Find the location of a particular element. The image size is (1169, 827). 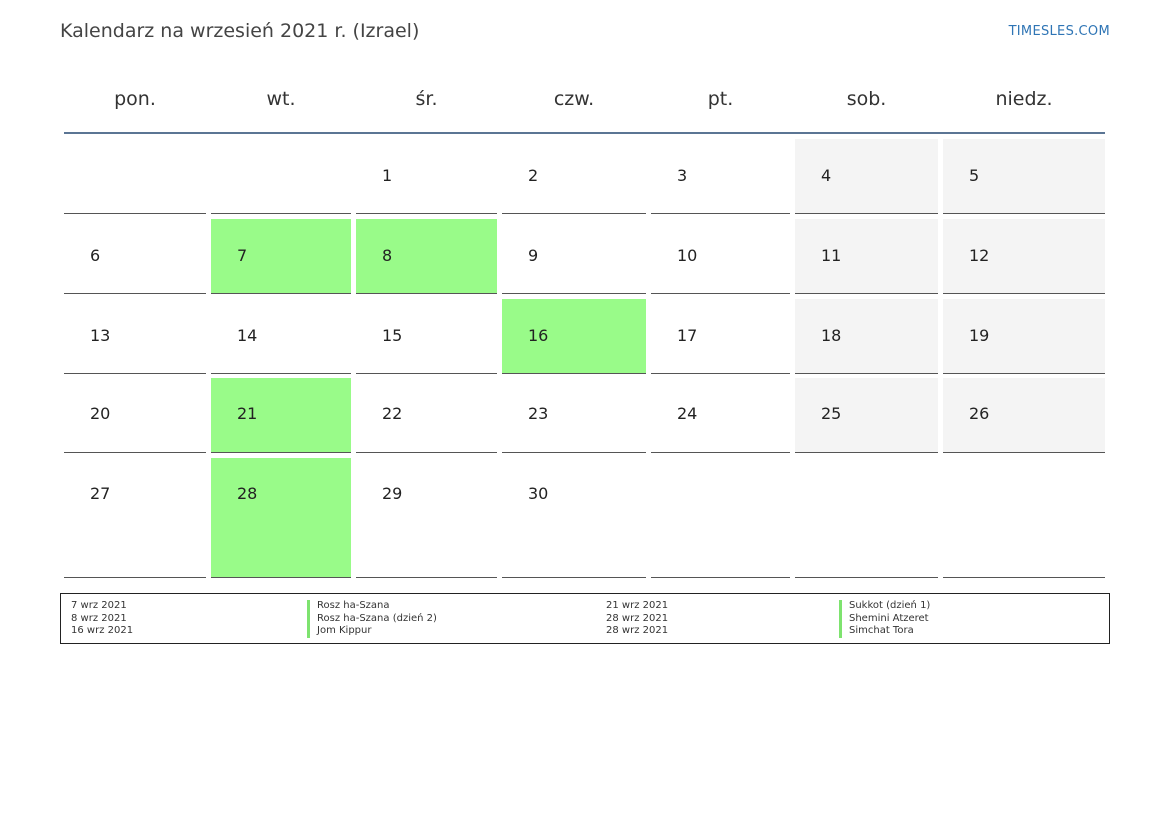

day-number: 10 is located at coordinates (687, 255).